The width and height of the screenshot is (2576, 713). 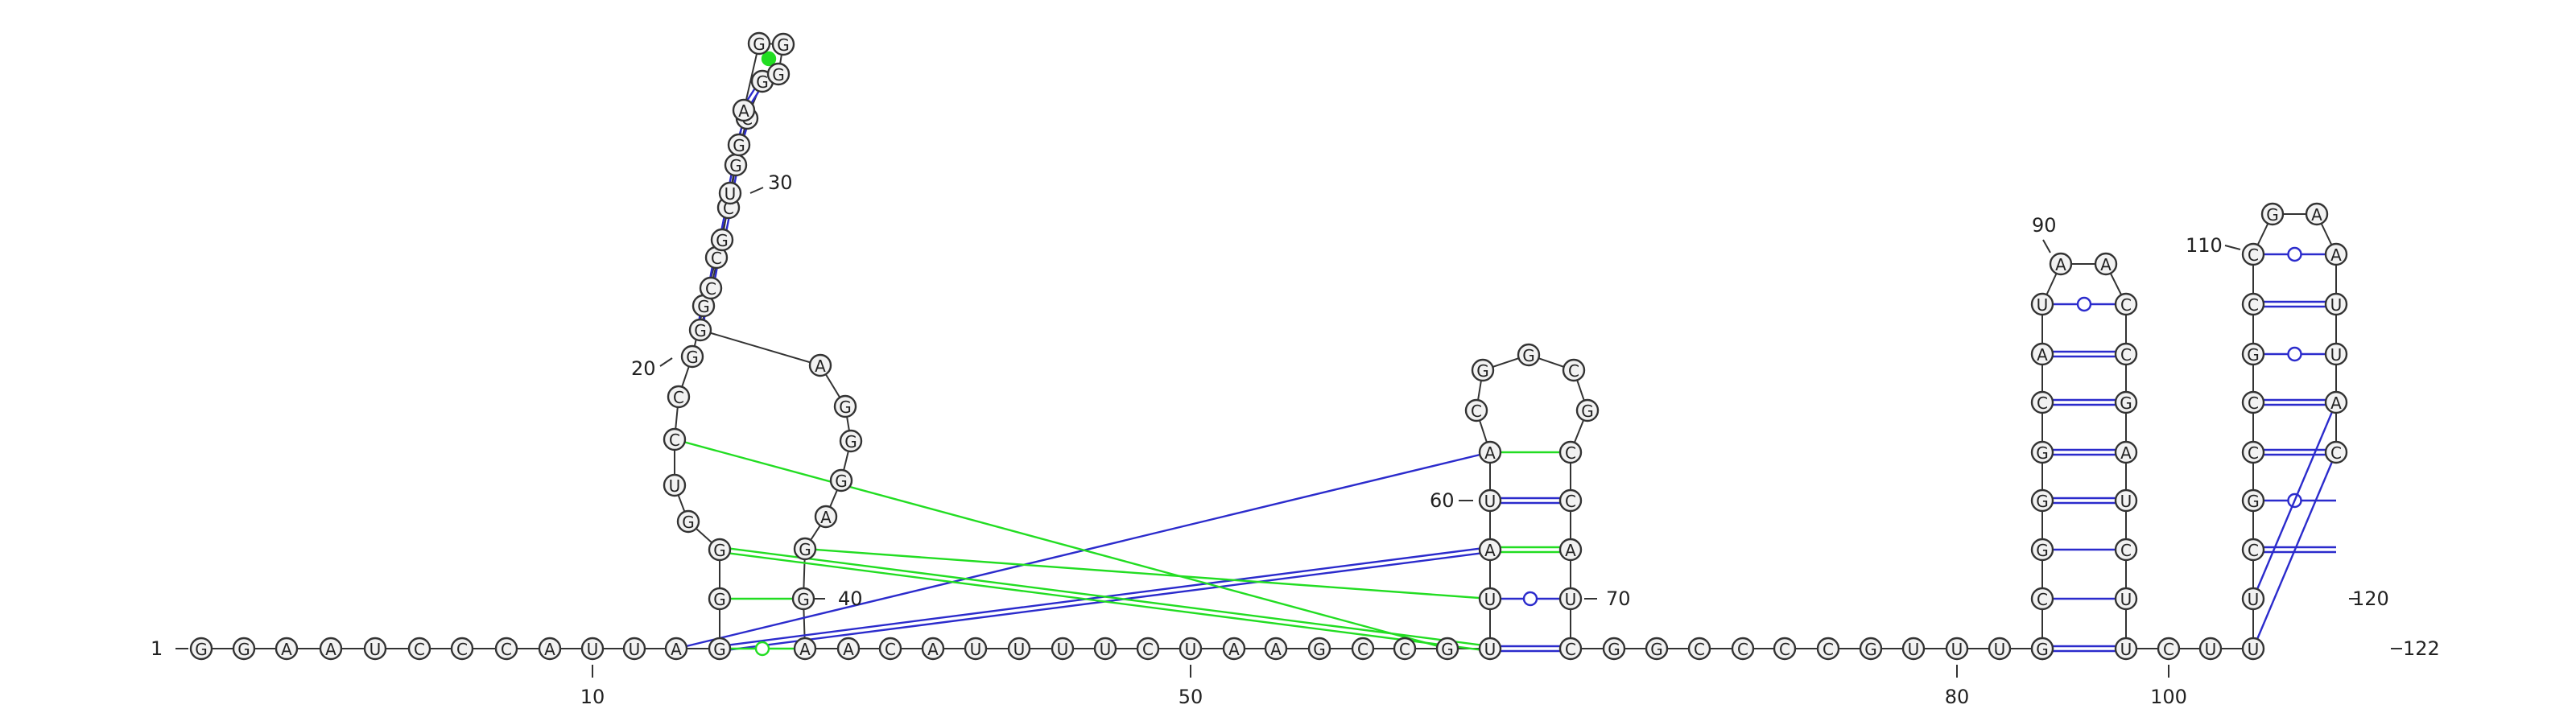 I want to click on base-pair-long-range-noncanonical, so click(x=1105, y=597).